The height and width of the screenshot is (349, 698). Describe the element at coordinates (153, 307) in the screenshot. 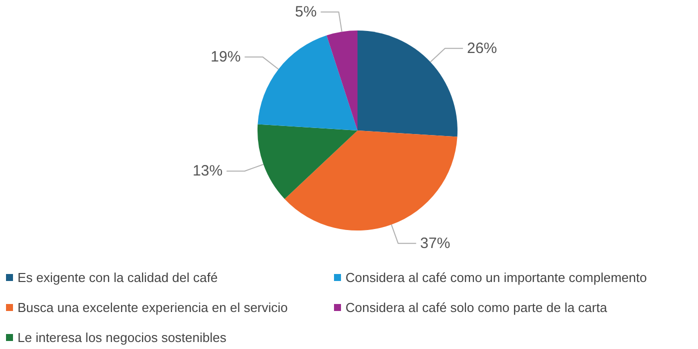

I see `legend-label: Busca una excelente experiencia en el servicio` at that location.